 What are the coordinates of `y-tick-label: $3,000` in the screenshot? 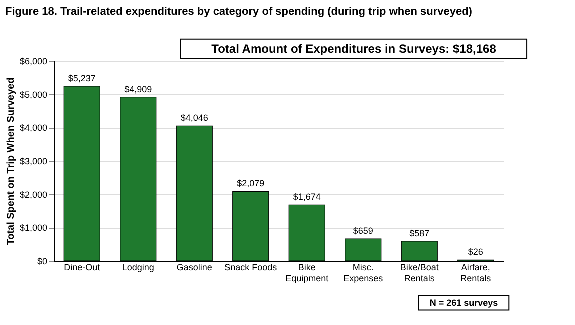 It's located at (34, 161).